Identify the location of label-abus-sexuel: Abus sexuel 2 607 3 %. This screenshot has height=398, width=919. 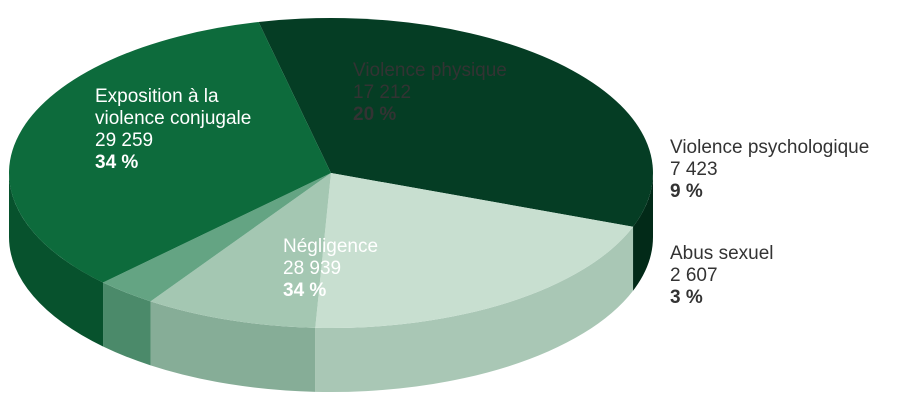
(722, 276).